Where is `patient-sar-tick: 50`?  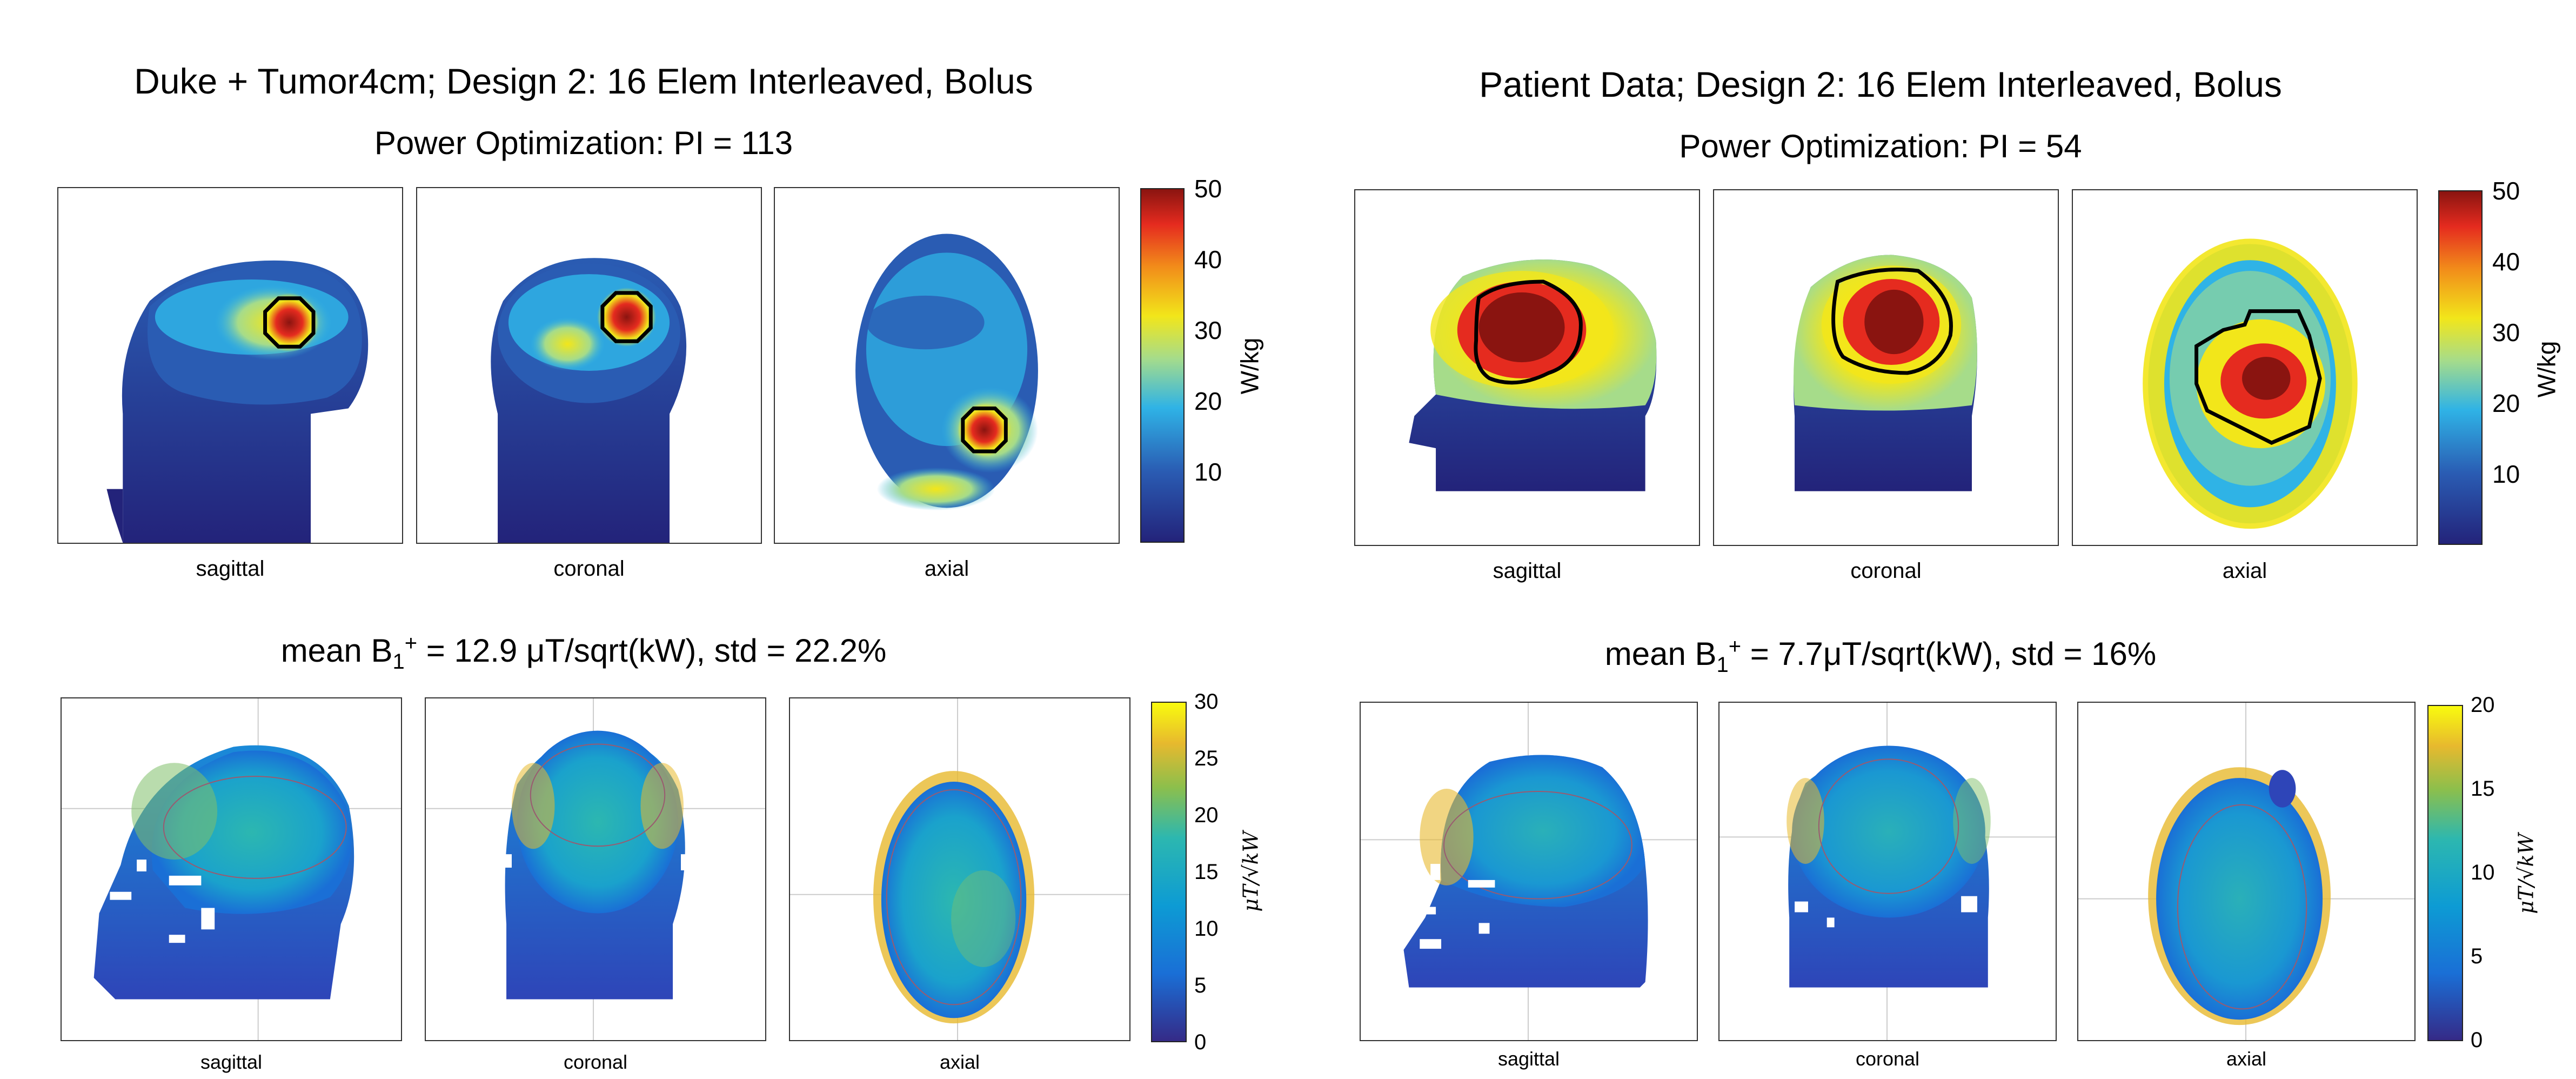
patient-sar-tick: 50 is located at coordinates (2506, 191).